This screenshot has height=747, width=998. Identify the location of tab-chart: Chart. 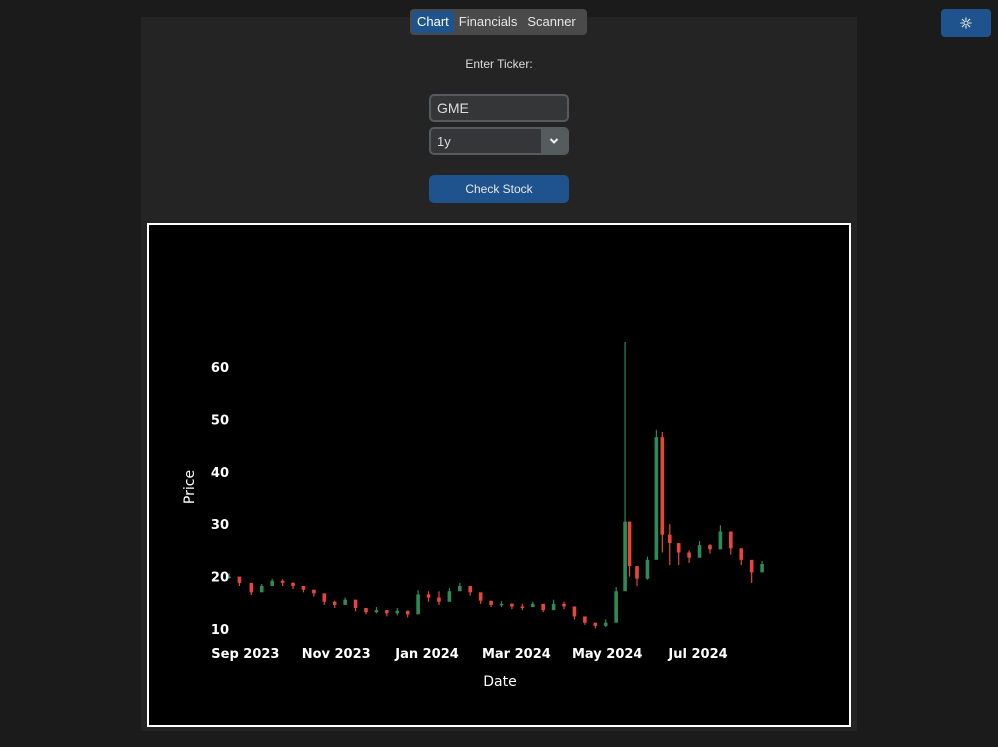
(433, 22).